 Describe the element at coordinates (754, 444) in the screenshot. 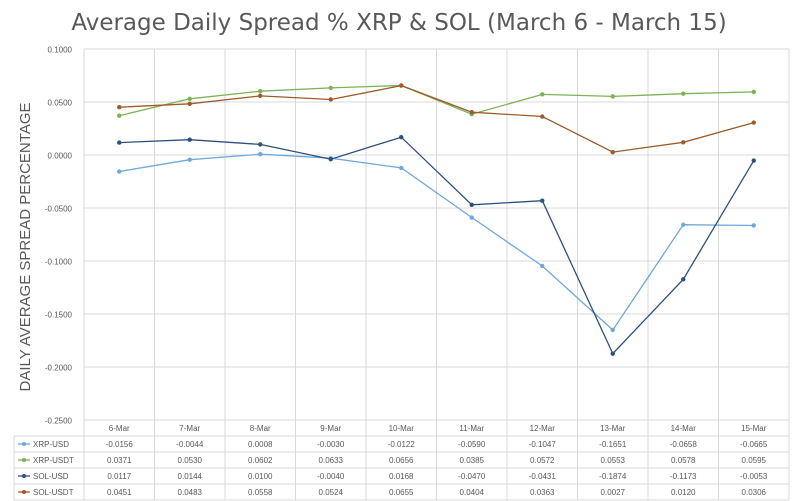

I see `data-label: -0.0665` at that location.